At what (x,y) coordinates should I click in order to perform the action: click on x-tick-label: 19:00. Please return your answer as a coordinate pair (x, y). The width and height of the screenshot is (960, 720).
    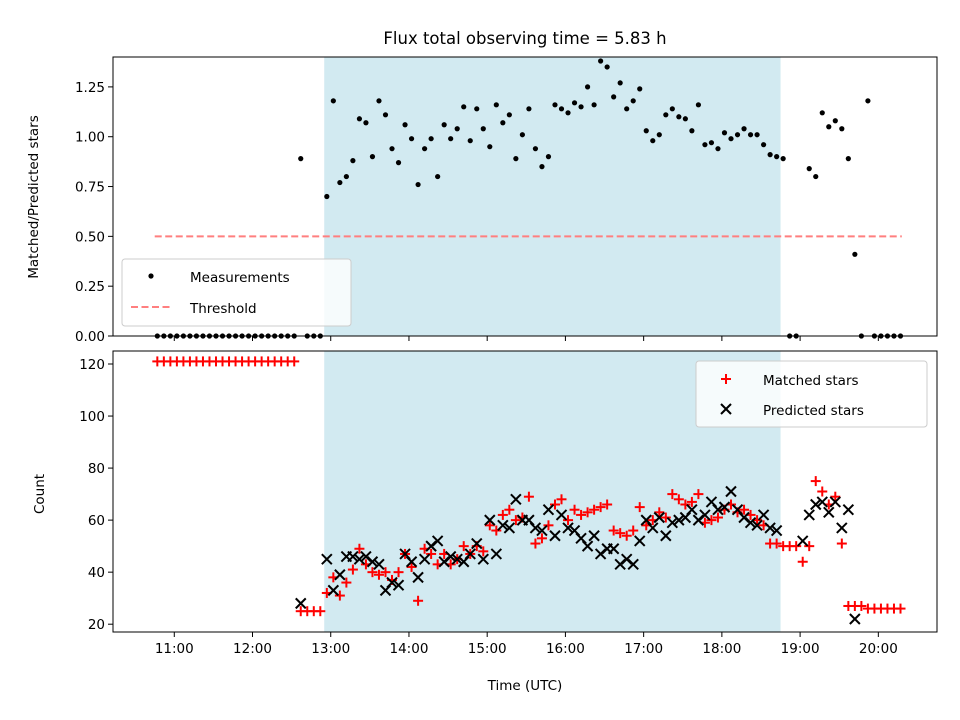
    Looking at the image, I should click on (800, 649).